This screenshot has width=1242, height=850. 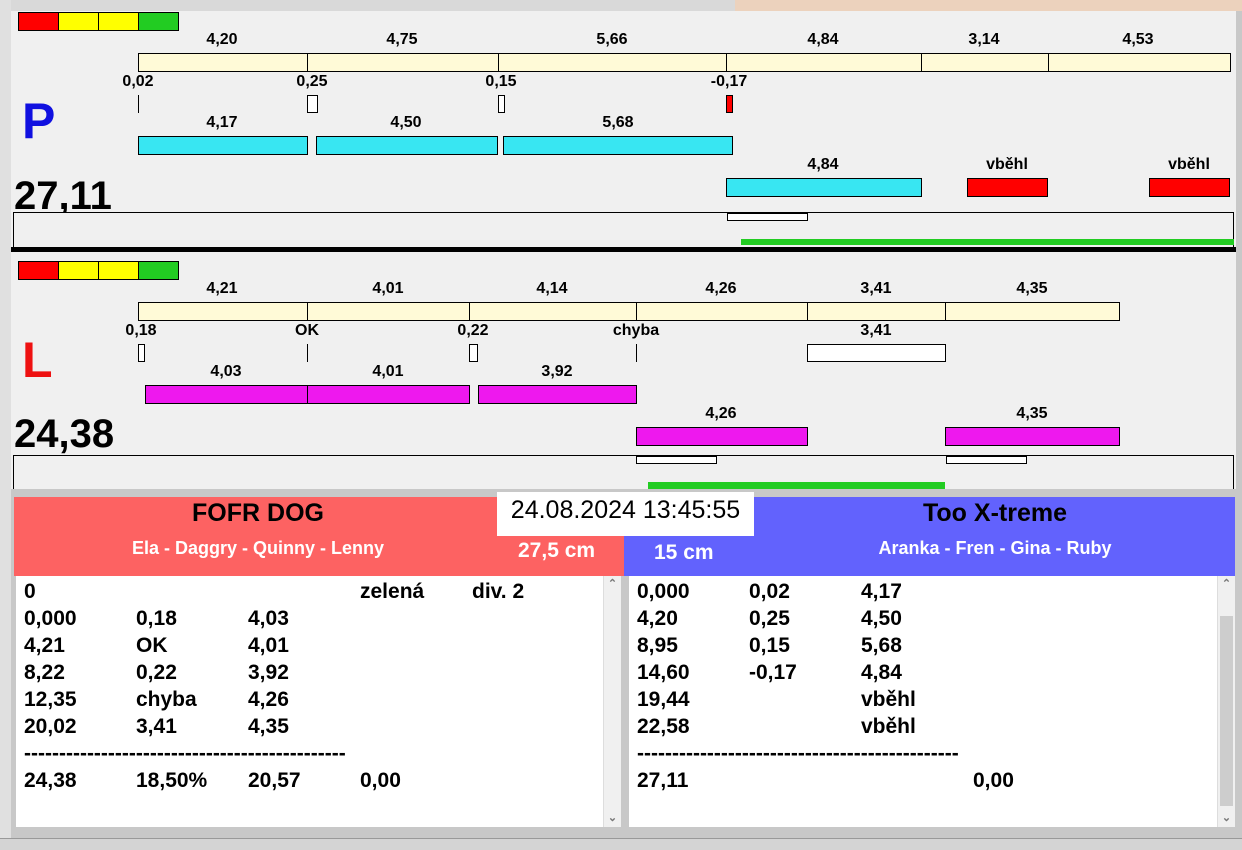 I want to click on left-team-name: FOFR DOG, so click(x=258, y=513).